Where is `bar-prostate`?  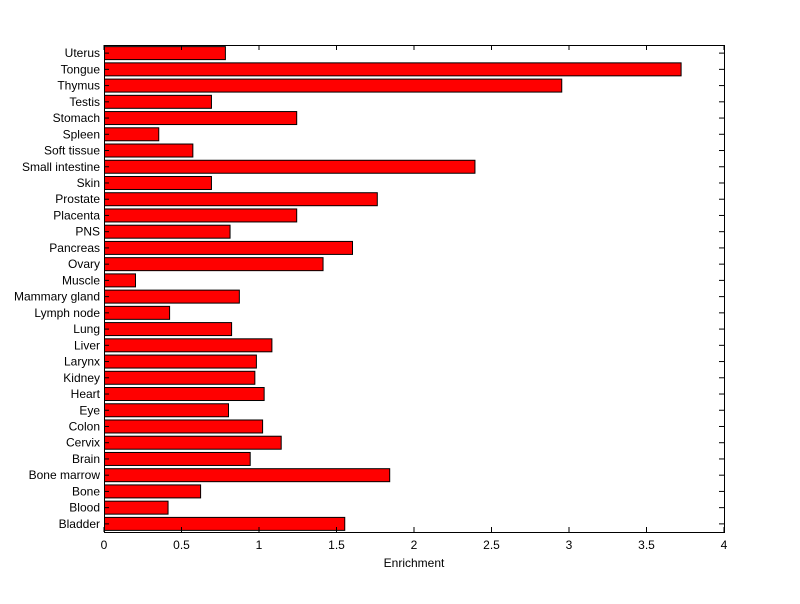 bar-prostate is located at coordinates (241, 199).